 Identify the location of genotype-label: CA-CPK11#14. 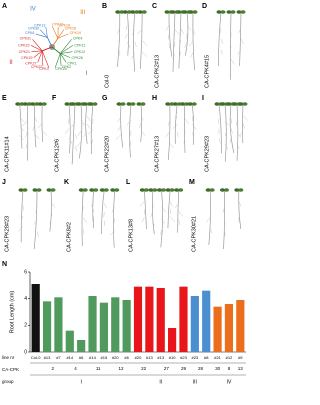
(7, 154).